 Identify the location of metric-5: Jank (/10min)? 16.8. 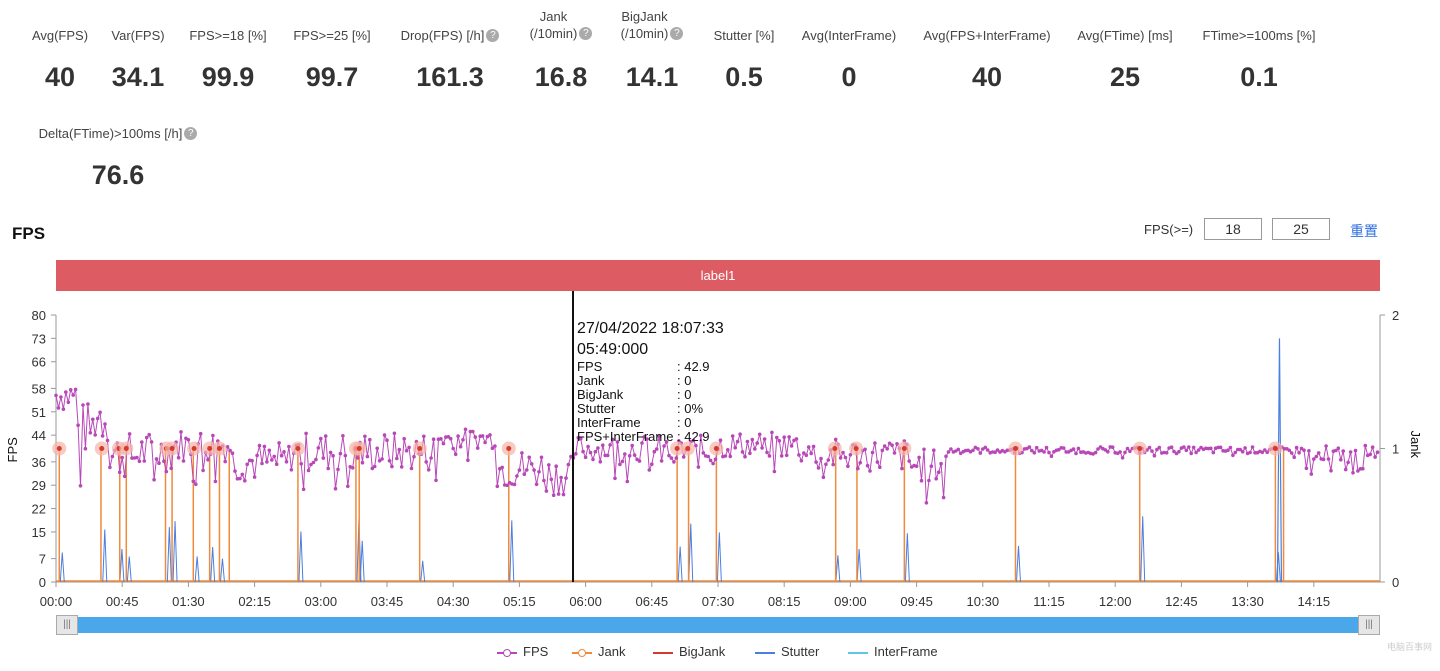
(561, 50).